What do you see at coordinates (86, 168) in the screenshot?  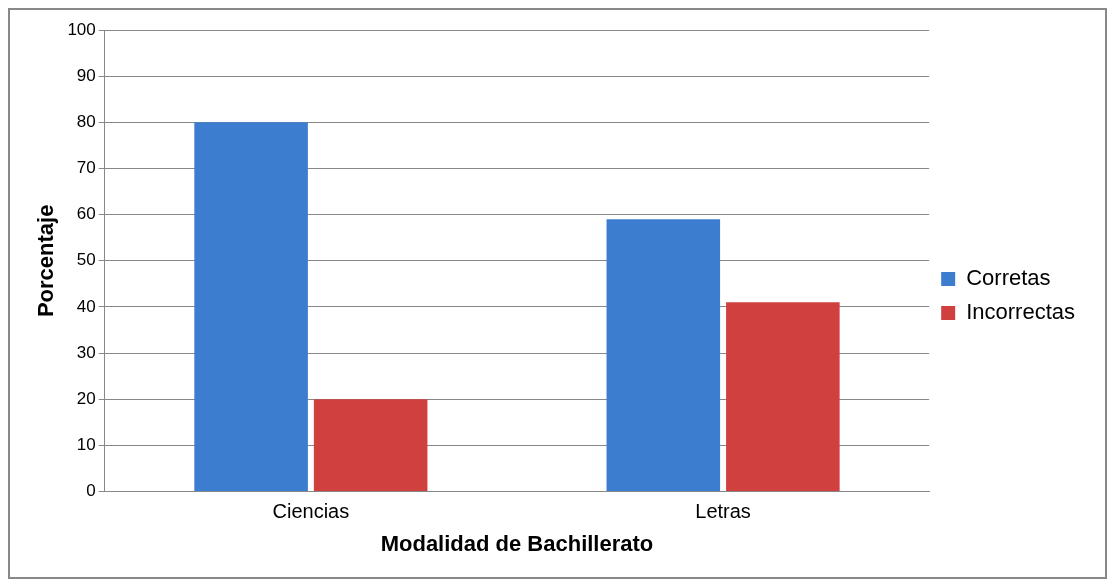 I see `y-tick-label: 70` at bounding box center [86, 168].